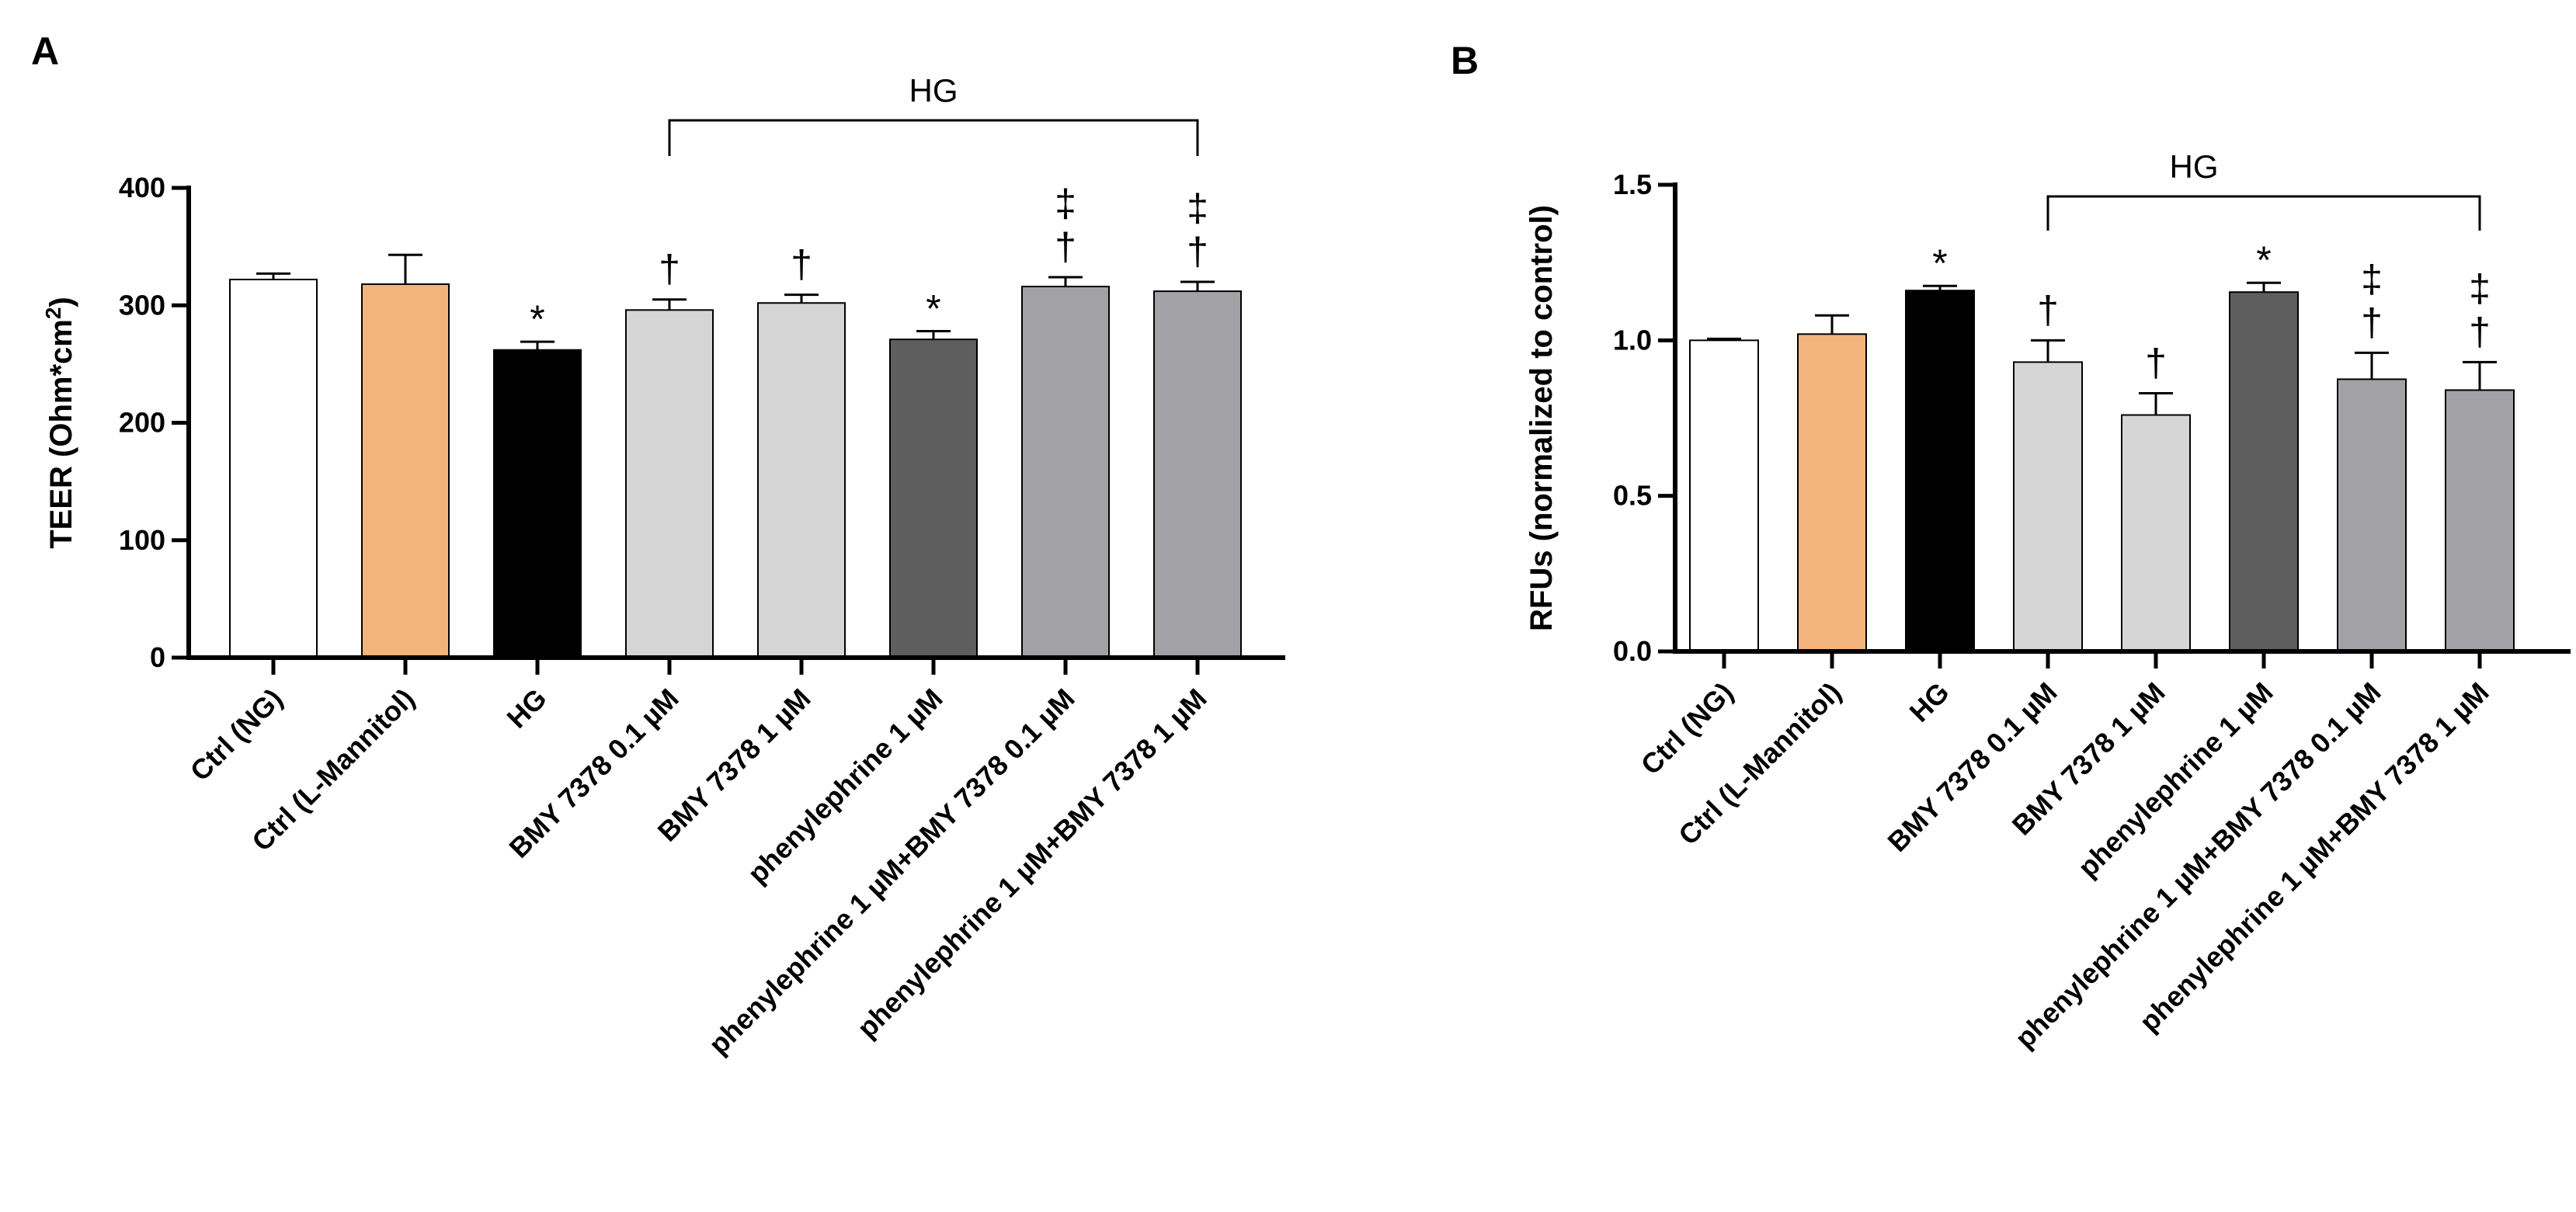  What do you see at coordinates (933, 90) in the screenshot?
I see `panel-a-hg-bracket-label: HG` at bounding box center [933, 90].